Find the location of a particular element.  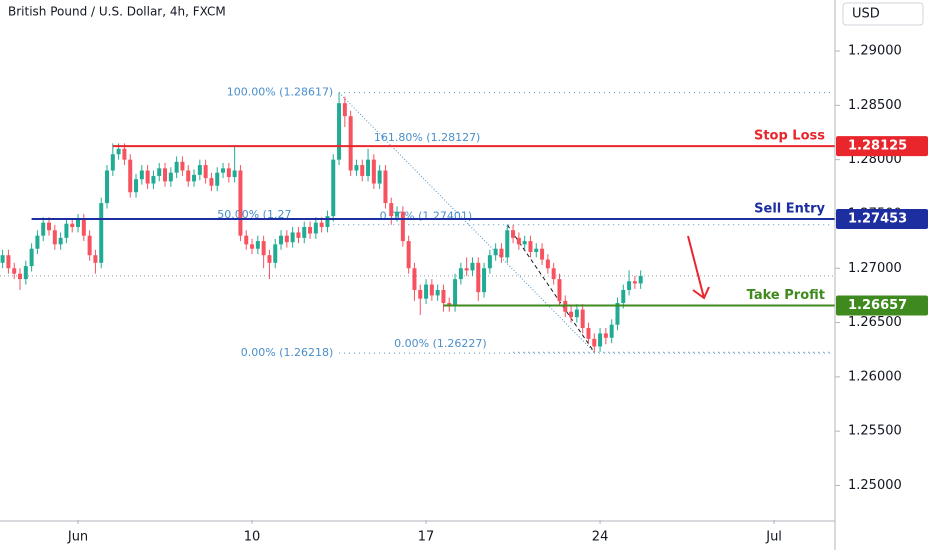

currency: USD is located at coordinates (866, 14).